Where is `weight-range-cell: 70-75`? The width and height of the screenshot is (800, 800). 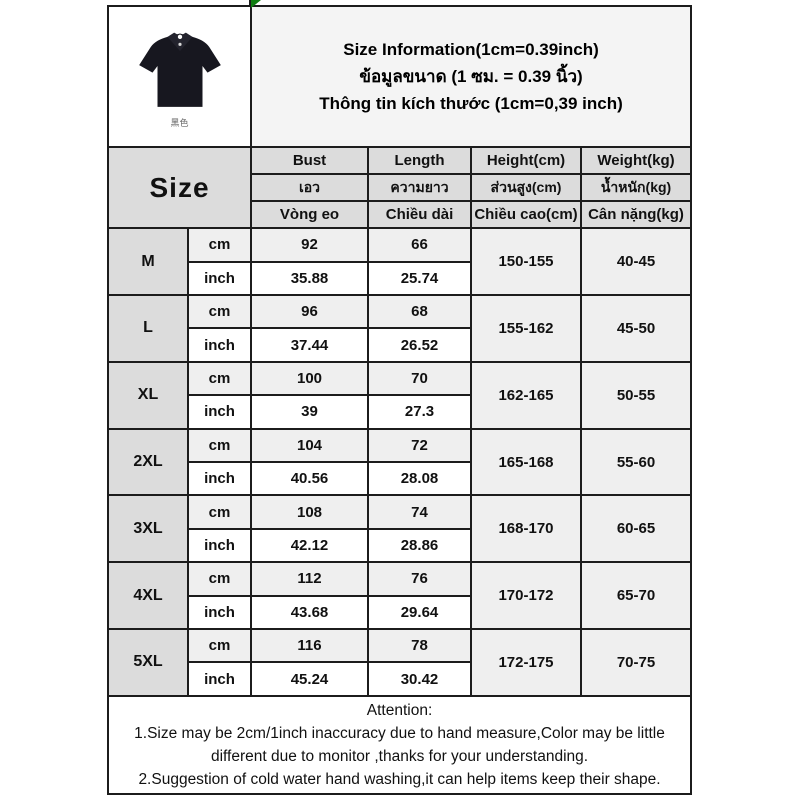
weight-range-cell: 70-75 is located at coordinates (636, 662).